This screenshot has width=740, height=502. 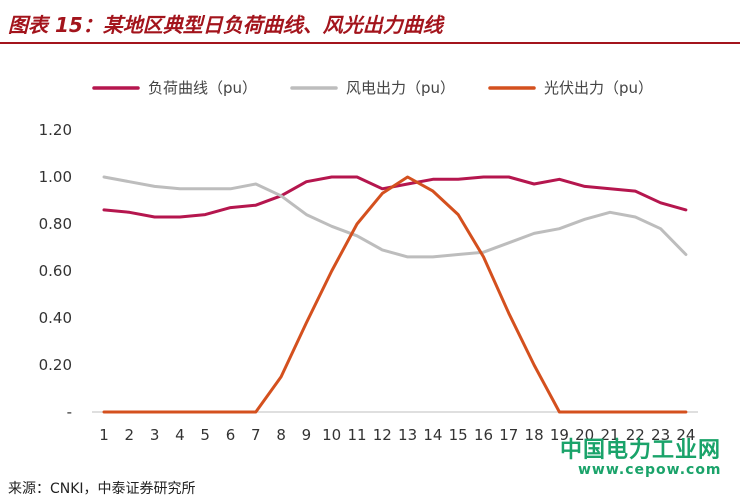 What do you see at coordinates (534, 435) in the screenshot?
I see `x-tick-label: 18` at bounding box center [534, 435].